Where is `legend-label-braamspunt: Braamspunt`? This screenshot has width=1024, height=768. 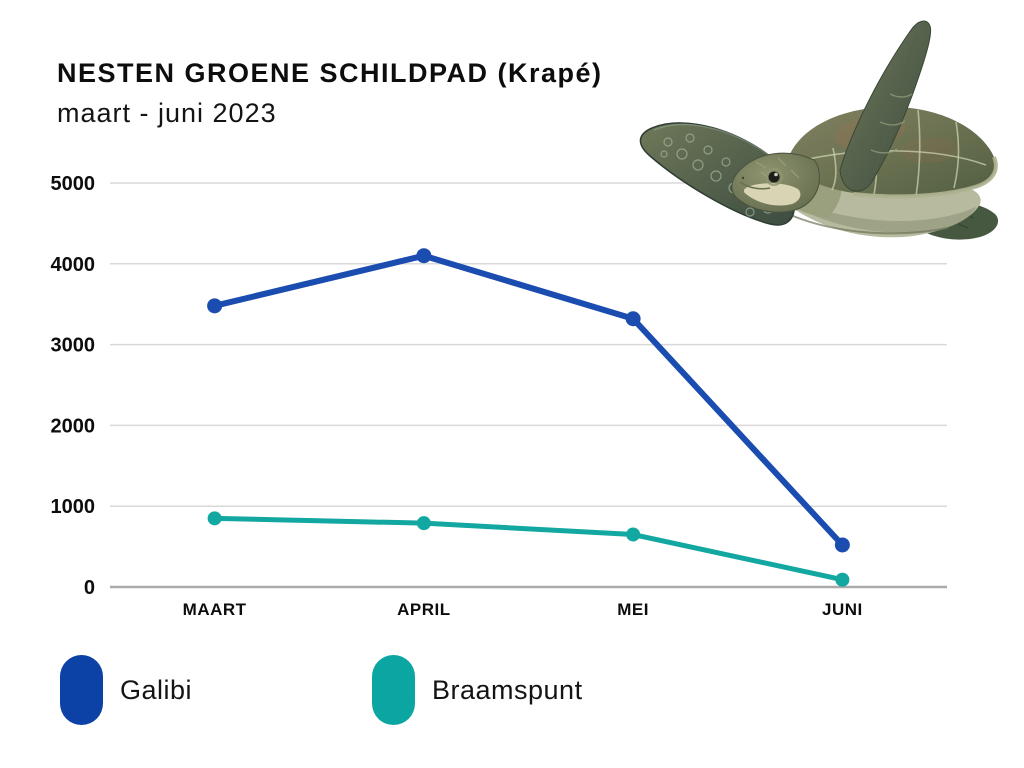
legend-label-braamspunt: Braamspunt is located at coordinates (507, 689).